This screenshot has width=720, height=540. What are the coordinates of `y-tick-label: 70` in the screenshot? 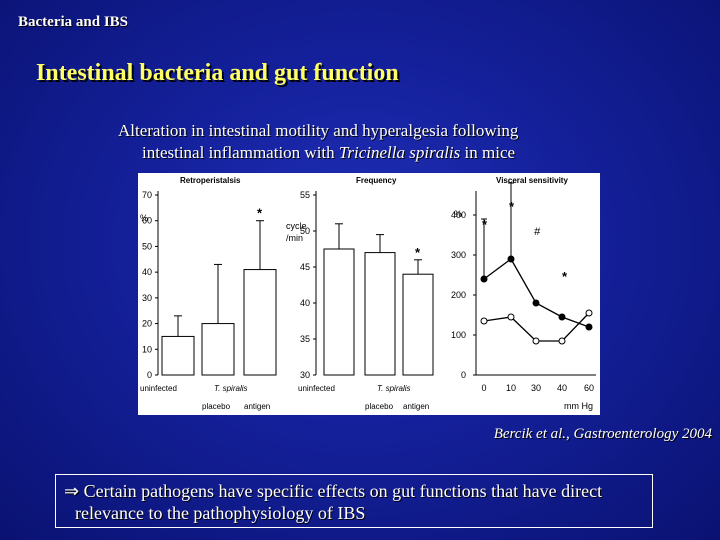 It's located at (147, 195).